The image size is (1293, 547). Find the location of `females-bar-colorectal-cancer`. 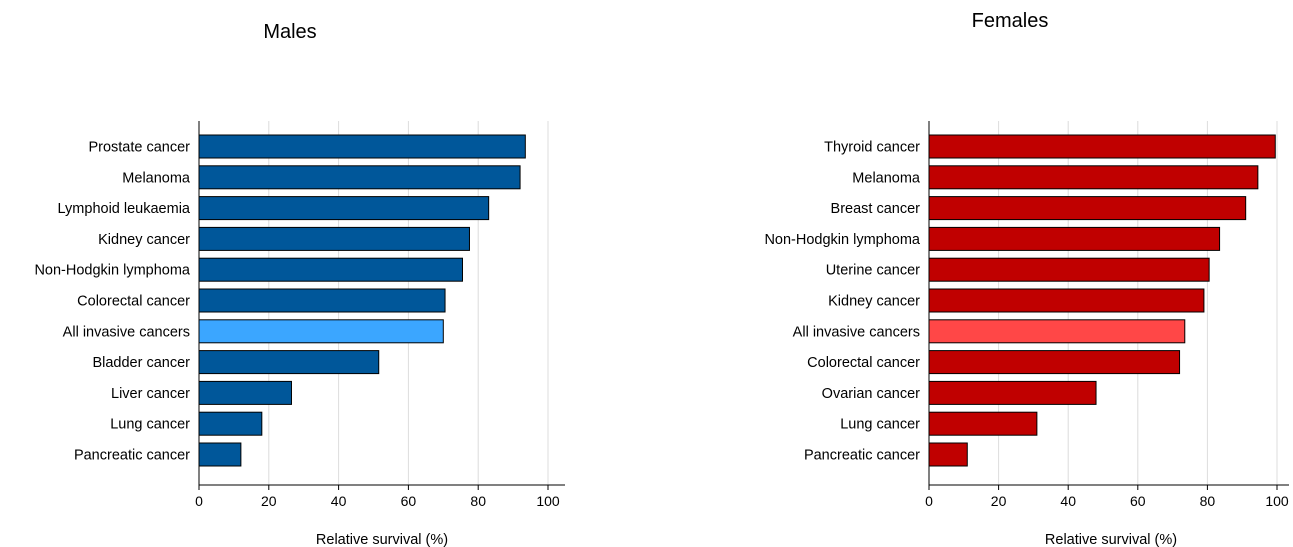

females-bar-colorectal-cancer is located at coordinates (1054, 362).